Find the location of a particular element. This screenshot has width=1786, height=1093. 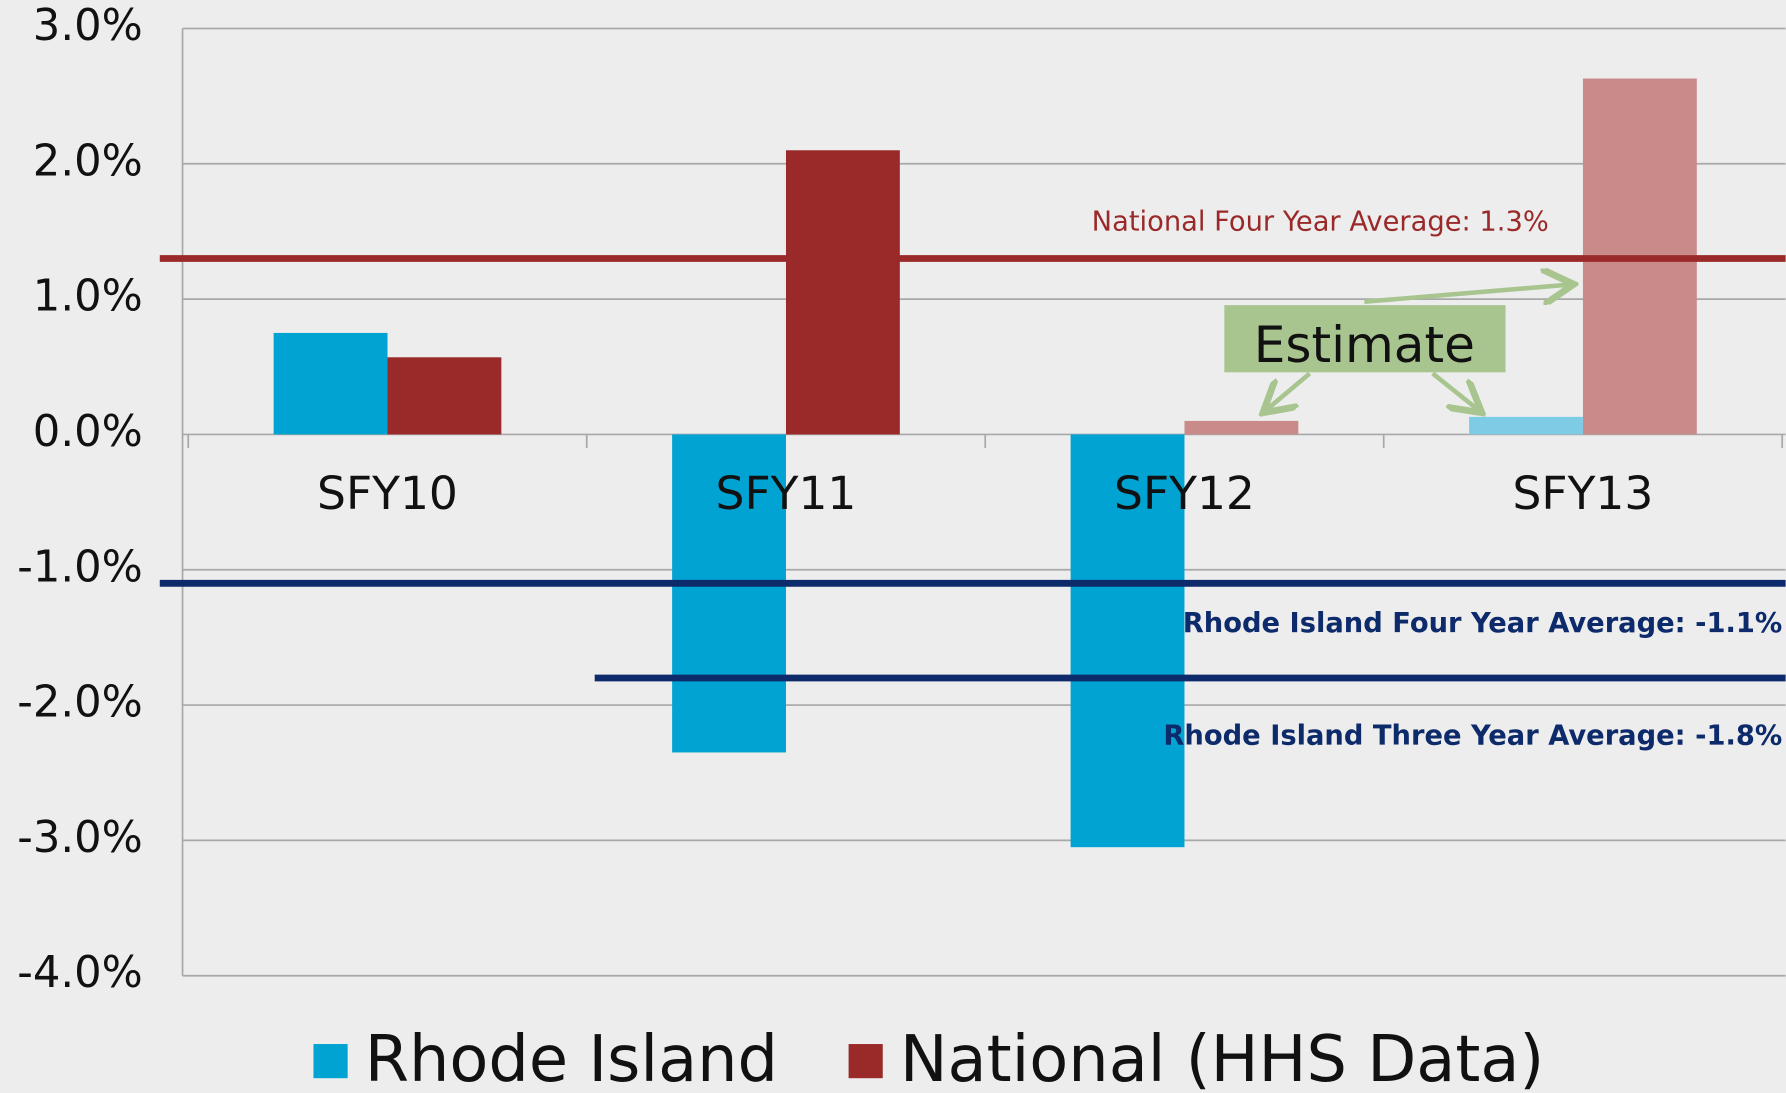

y-tick-label: 2.0% is located at coordinates (88, 161).